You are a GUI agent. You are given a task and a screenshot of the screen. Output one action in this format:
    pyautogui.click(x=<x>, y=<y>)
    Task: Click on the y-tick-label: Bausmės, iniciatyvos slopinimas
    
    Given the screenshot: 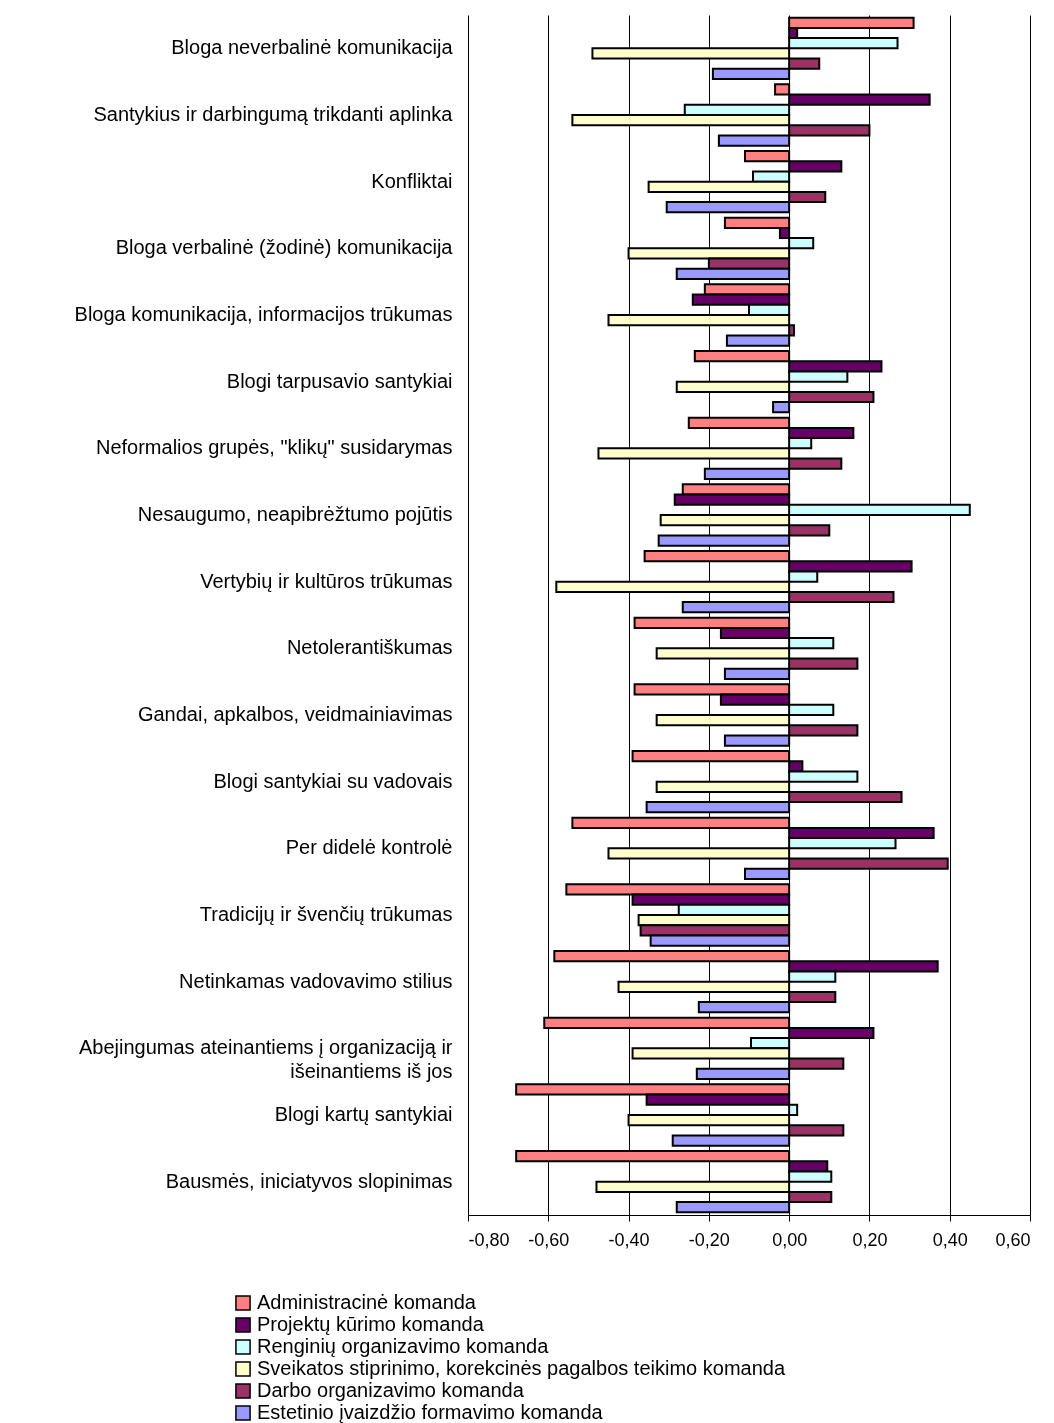 What is the action you would take?
    pyautogui.click(x=309, y=1180)
    